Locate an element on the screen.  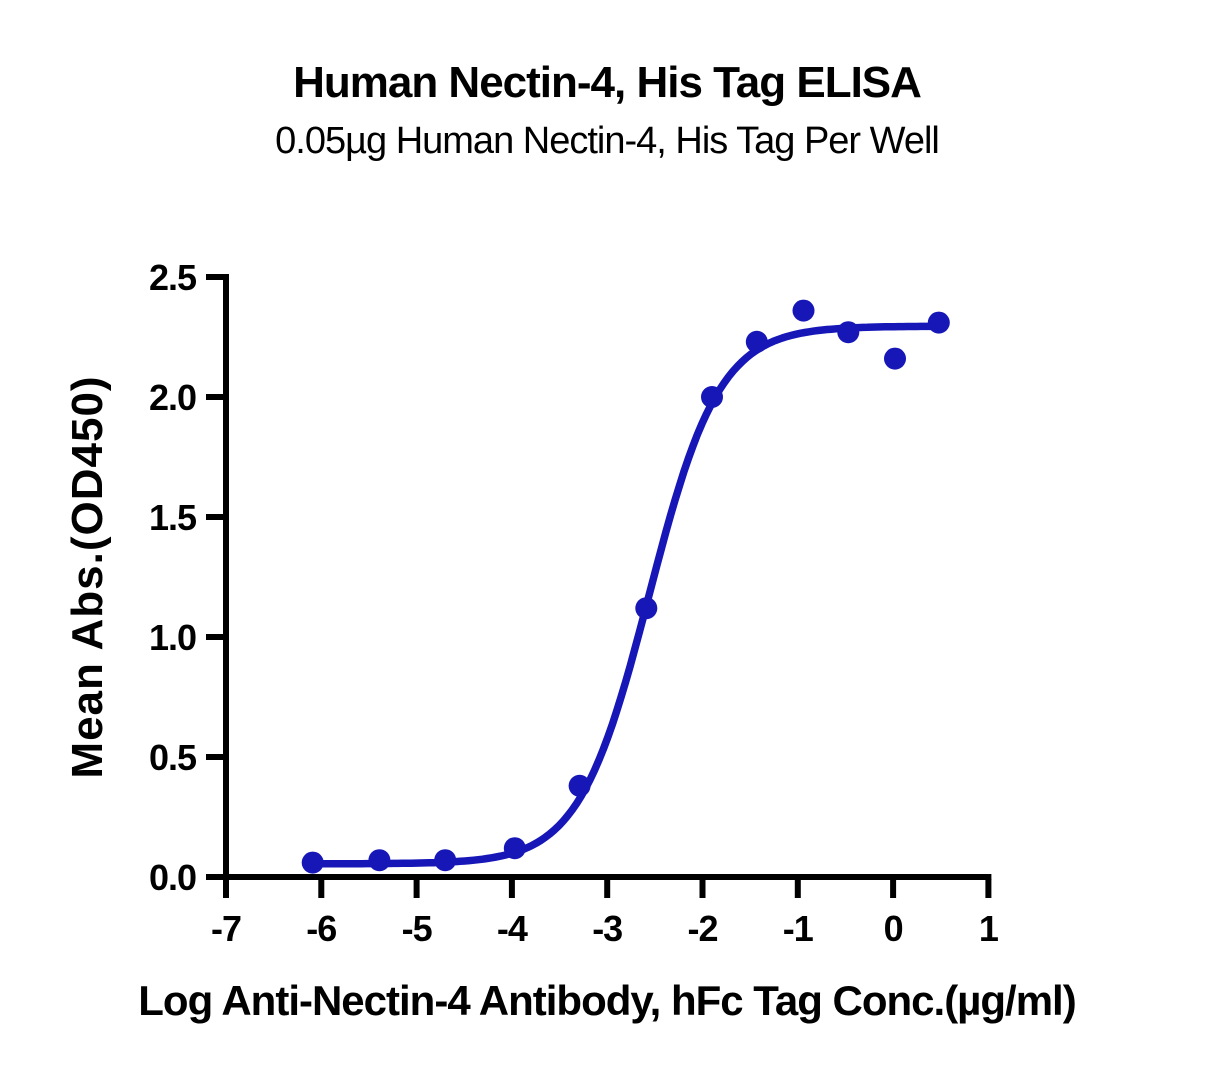
x-tick-label: -5 is located at coordinates (417, 928).